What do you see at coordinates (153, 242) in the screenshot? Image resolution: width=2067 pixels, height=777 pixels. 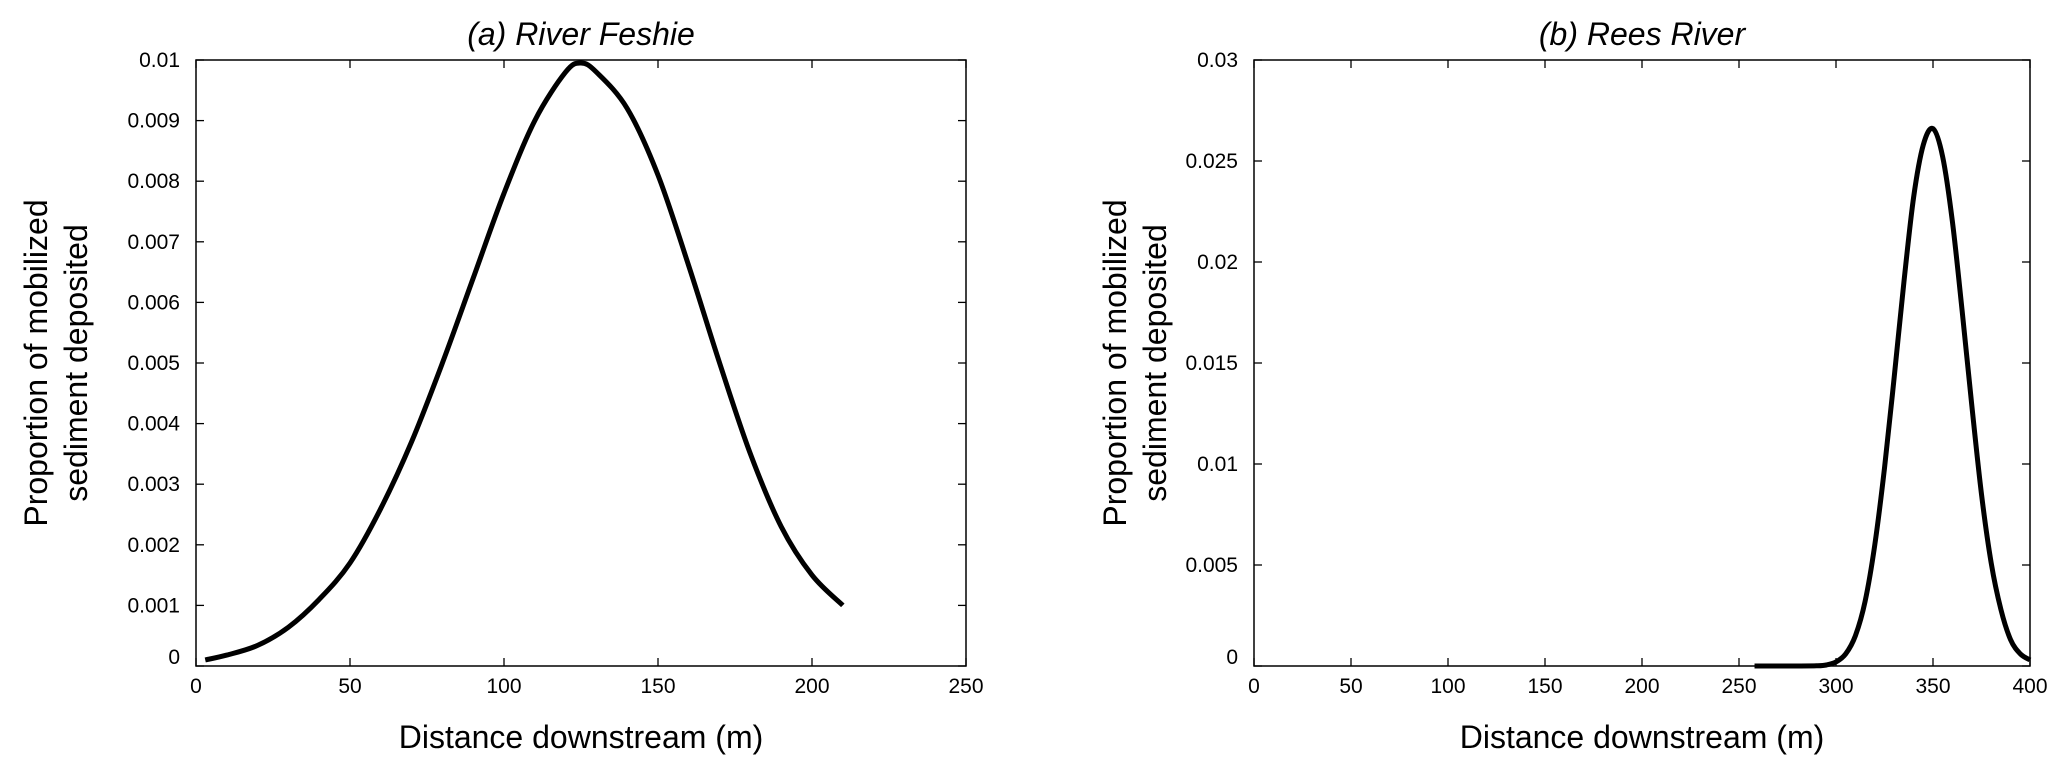 I see `y-tick-label: 0.007` at bounding box center [153, 242].